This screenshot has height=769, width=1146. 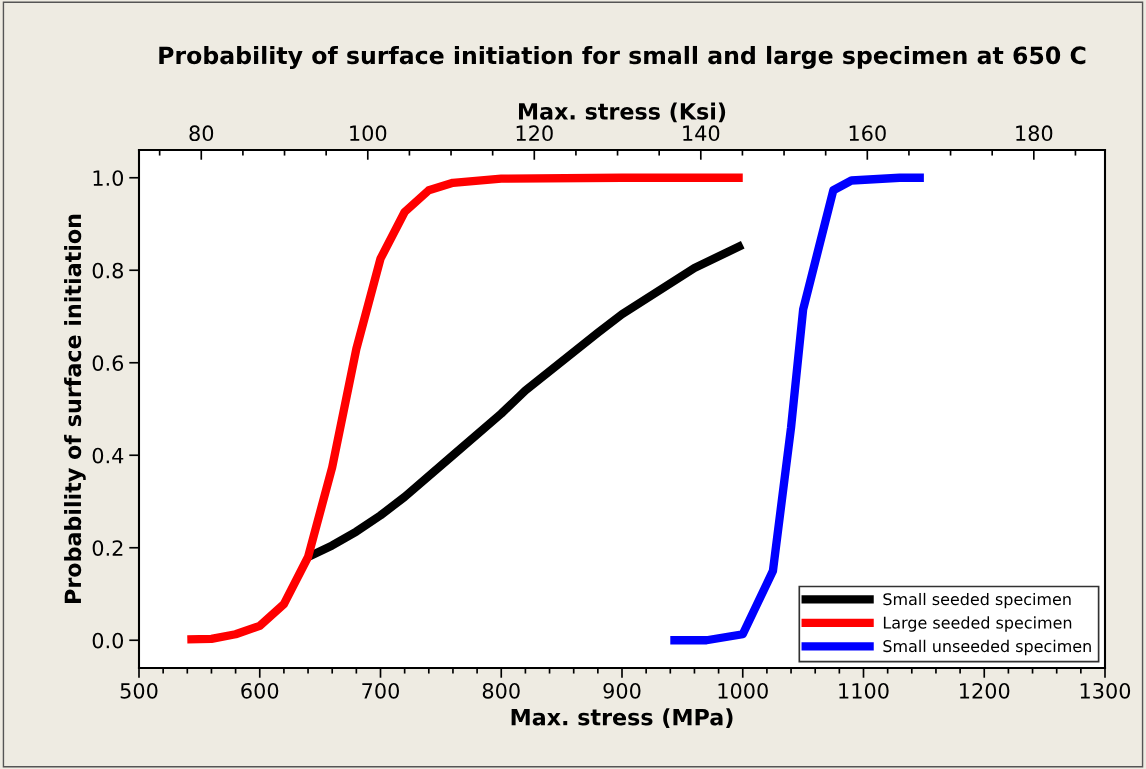 I want to click on x-tick-label: 1200, so click(x=985, y=690).